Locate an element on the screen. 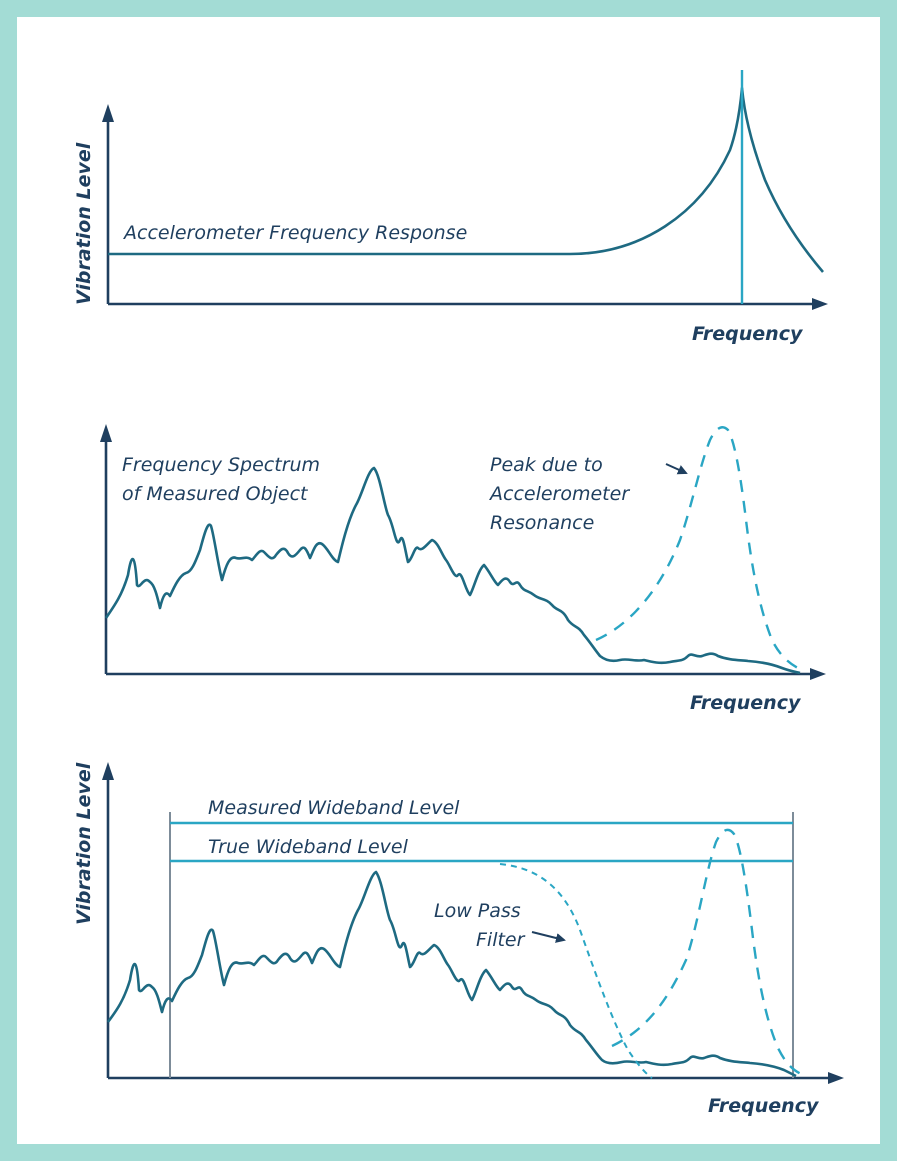  panel2-y-axis-arrow is located at coordinates (106, 433).